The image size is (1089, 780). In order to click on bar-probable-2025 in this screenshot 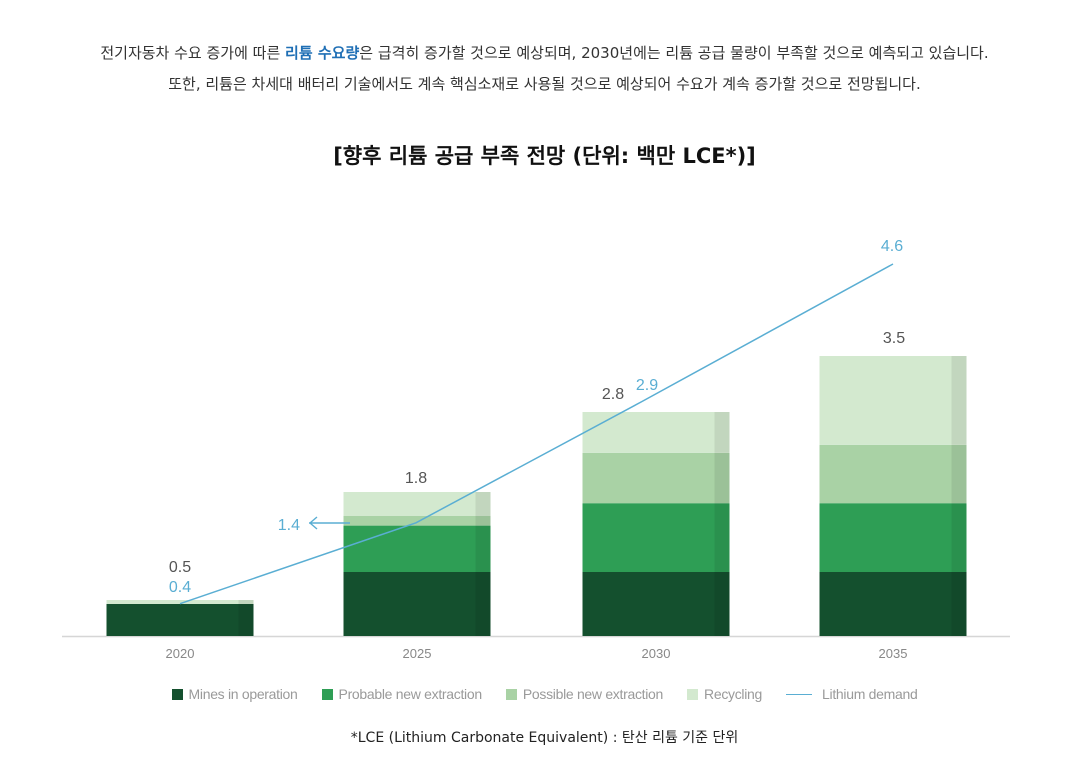, I will do `click(417, 548)`.